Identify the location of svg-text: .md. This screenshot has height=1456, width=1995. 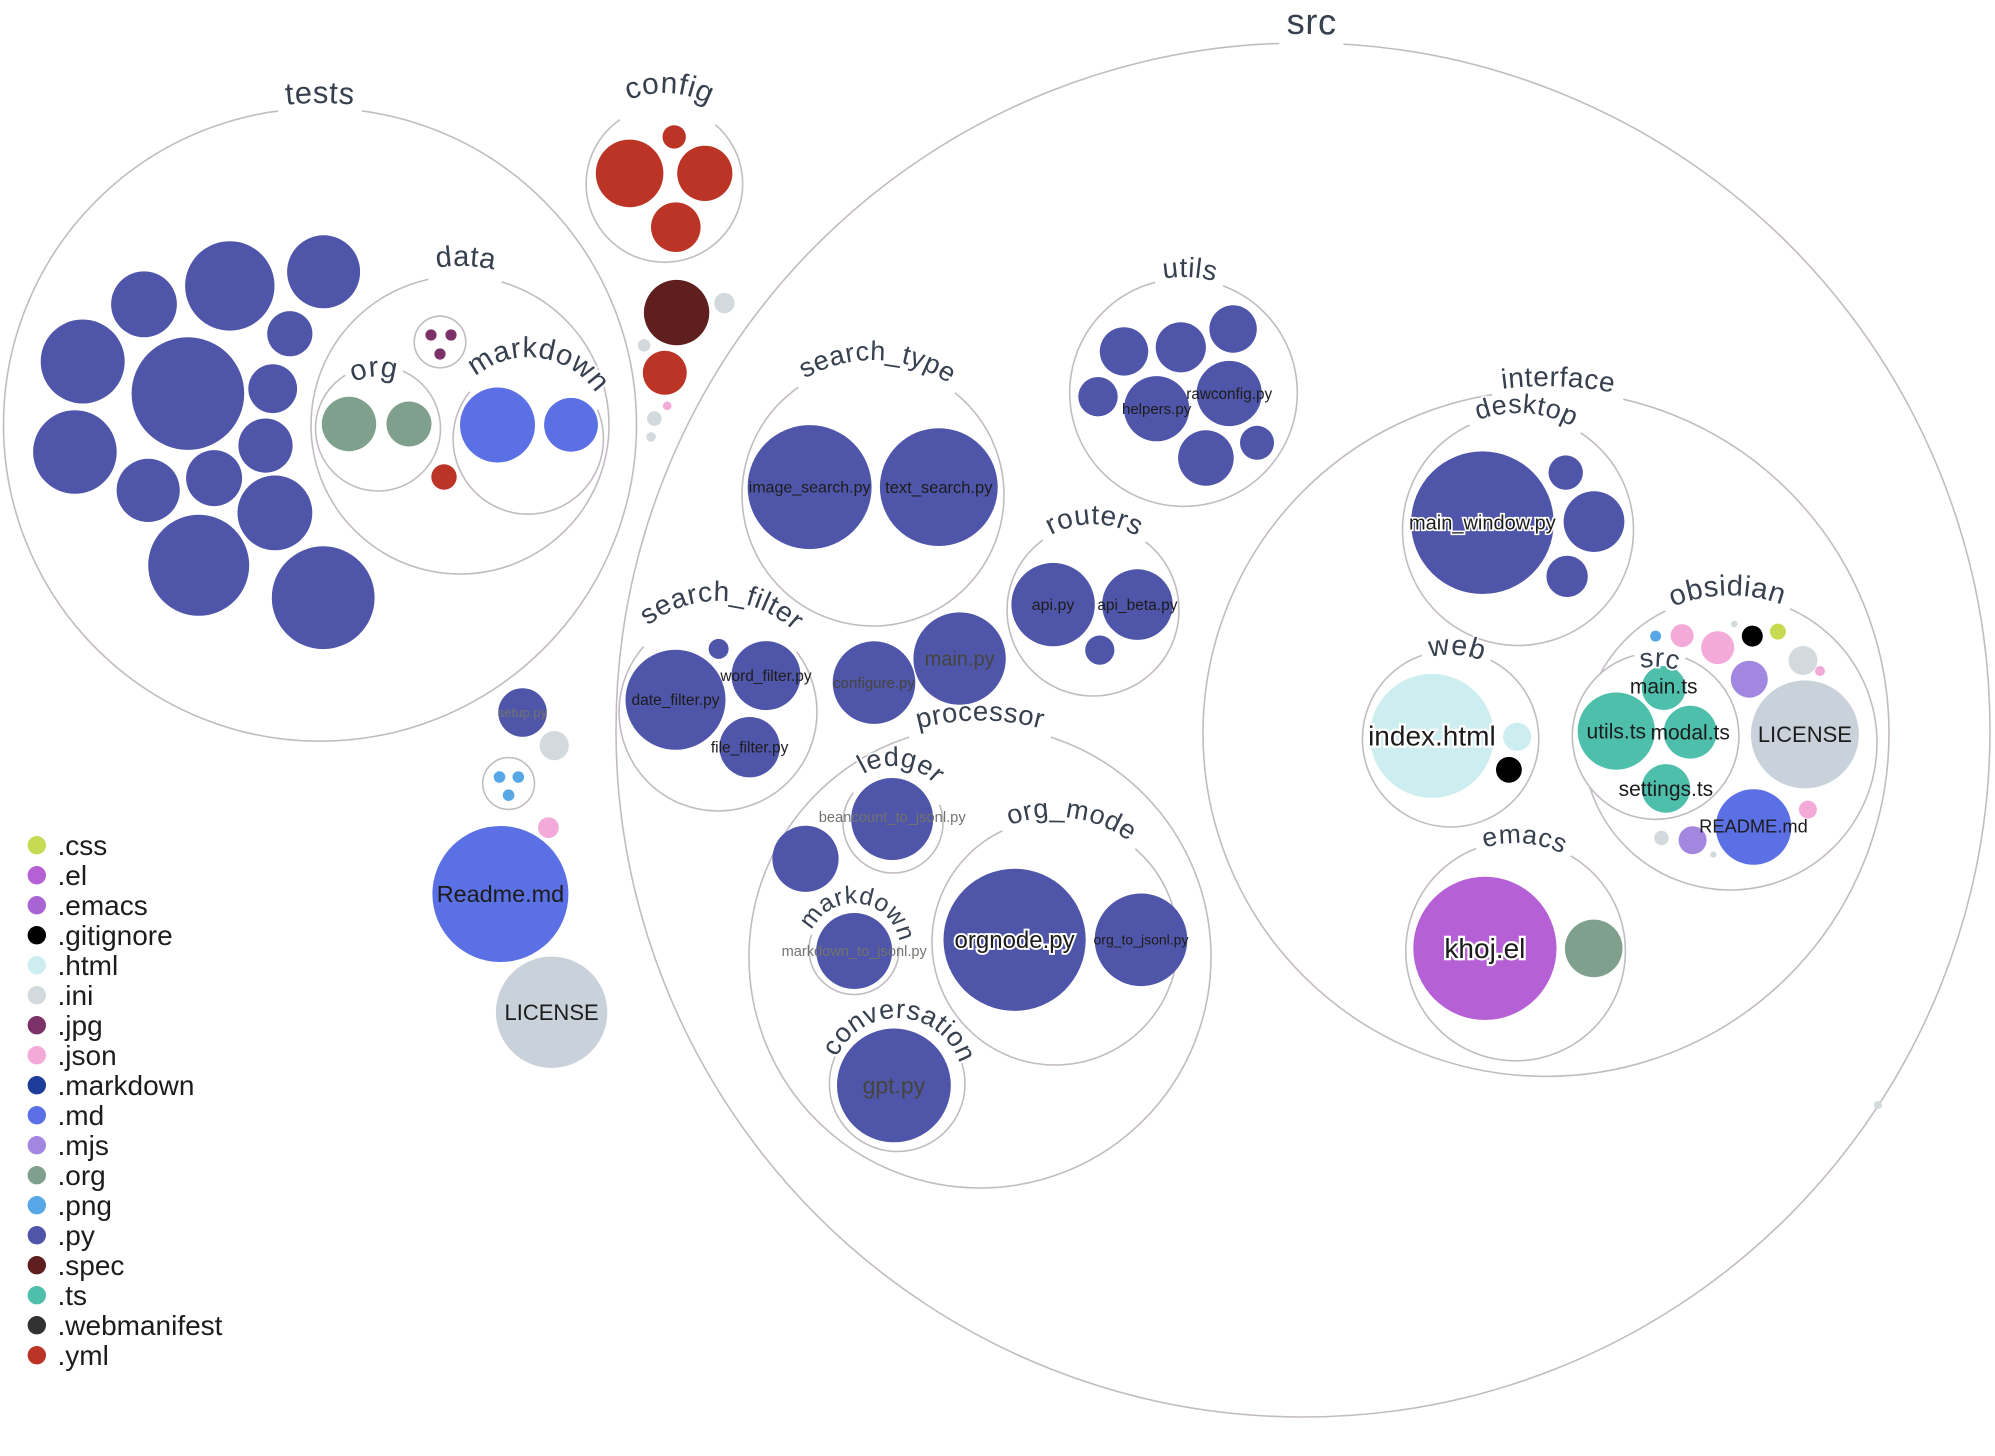
(81, 1115).